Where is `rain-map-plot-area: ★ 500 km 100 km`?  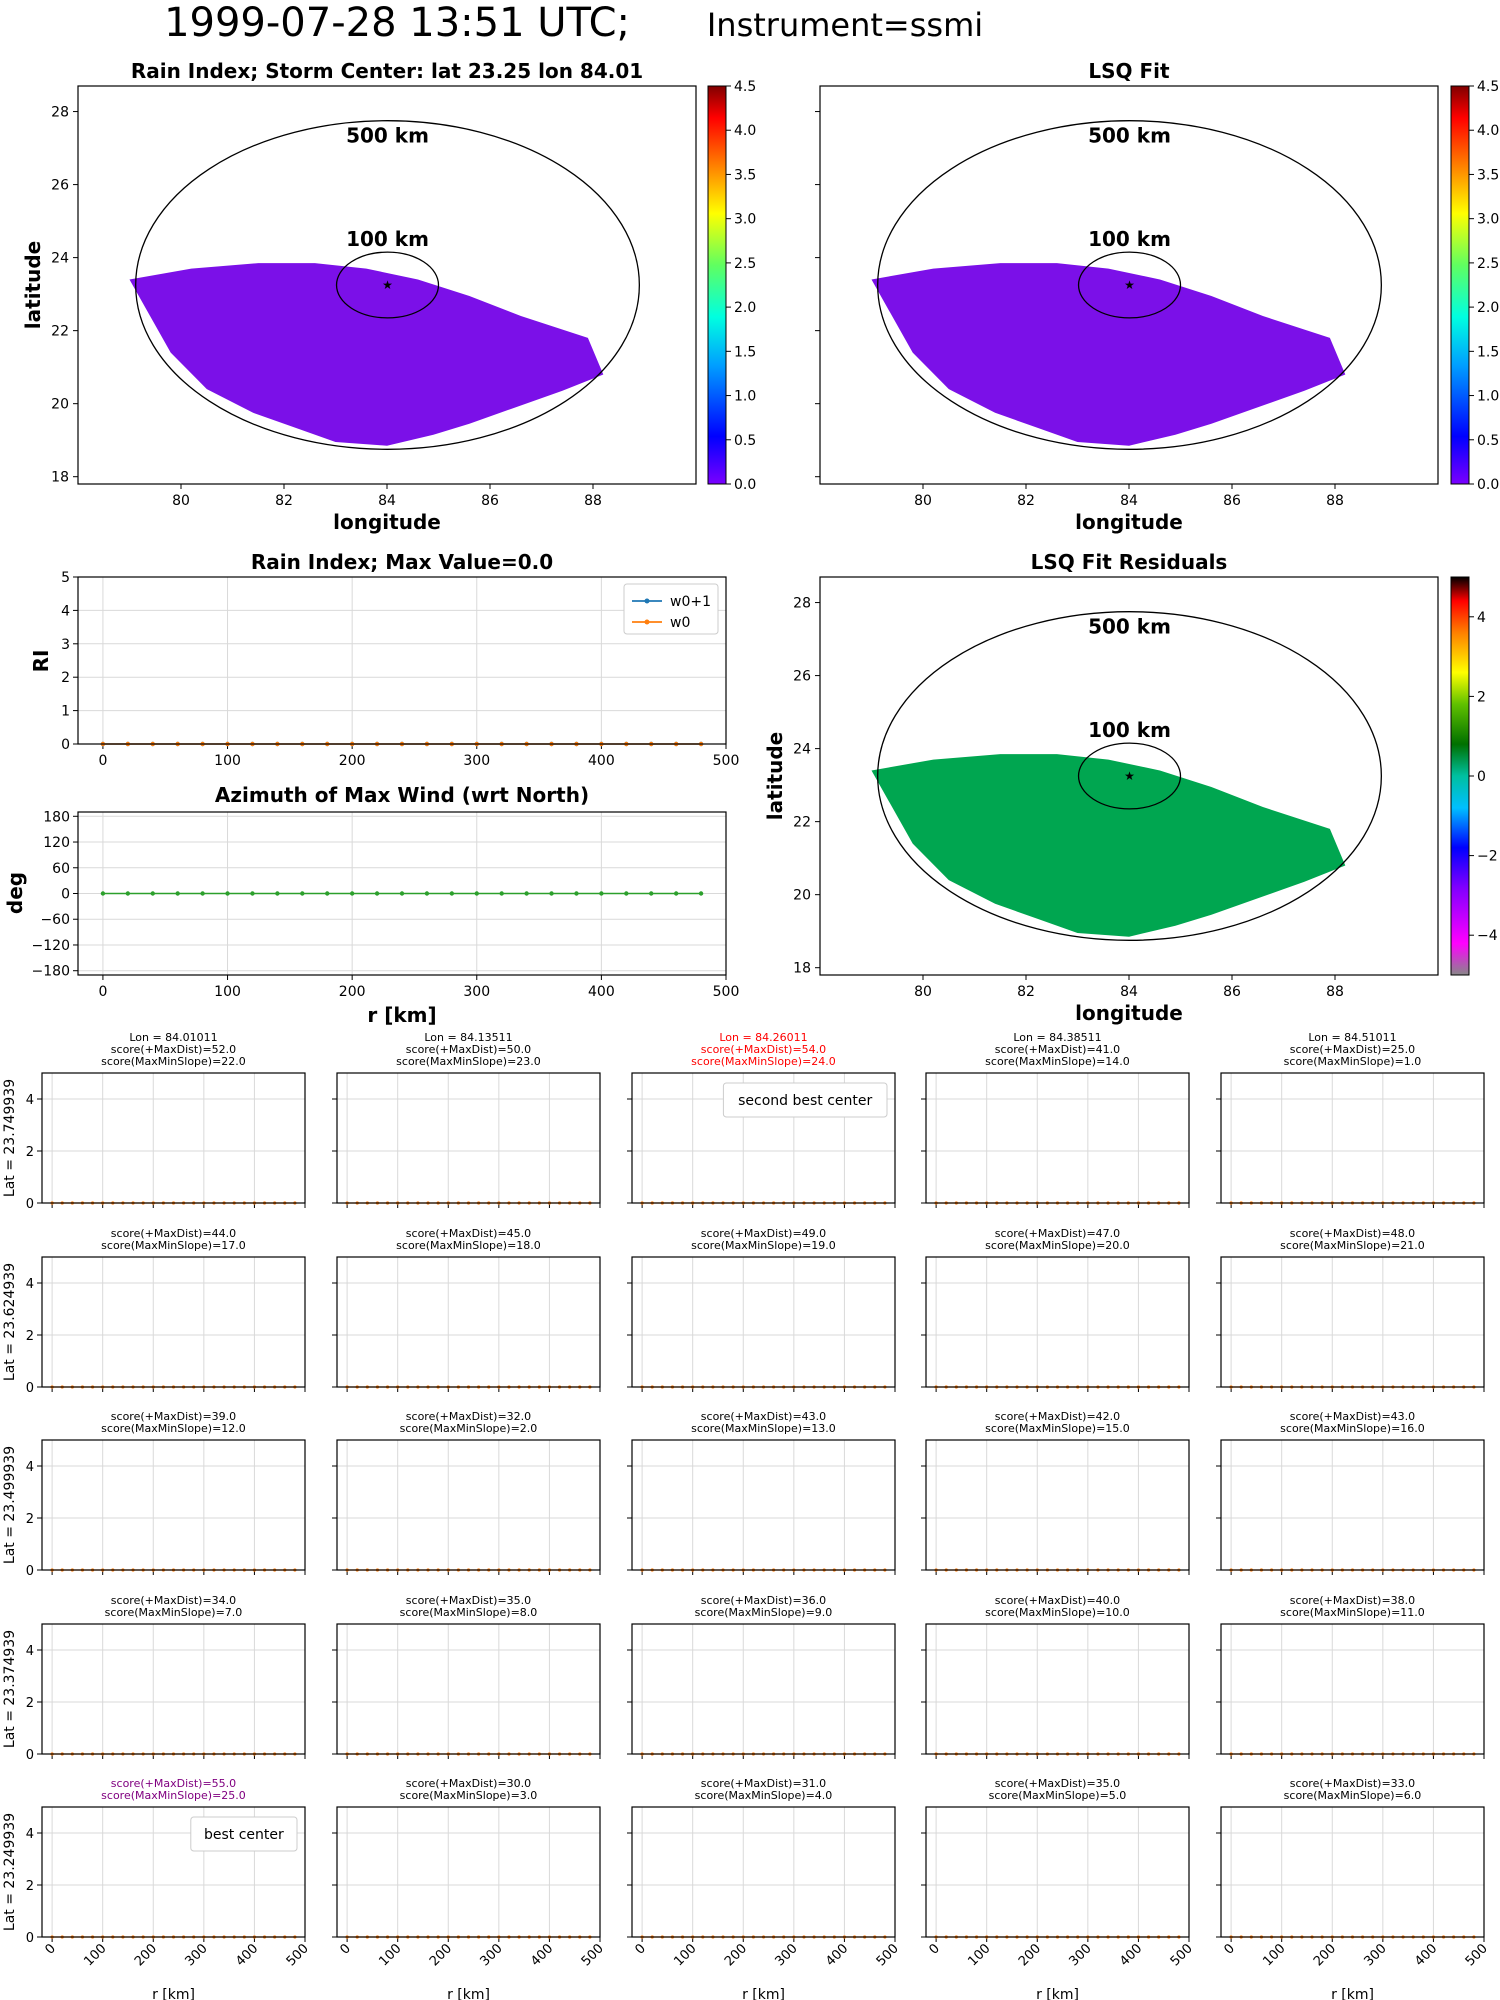
rain-map-plot-area: ★ 500 km 100 km is located at coordinates (385, 285).